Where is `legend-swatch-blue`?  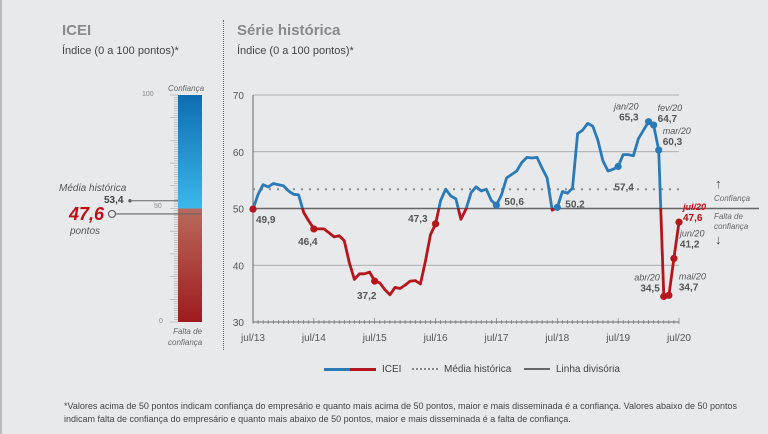 legend-swatch-blue is located at coordinates (337, 369).